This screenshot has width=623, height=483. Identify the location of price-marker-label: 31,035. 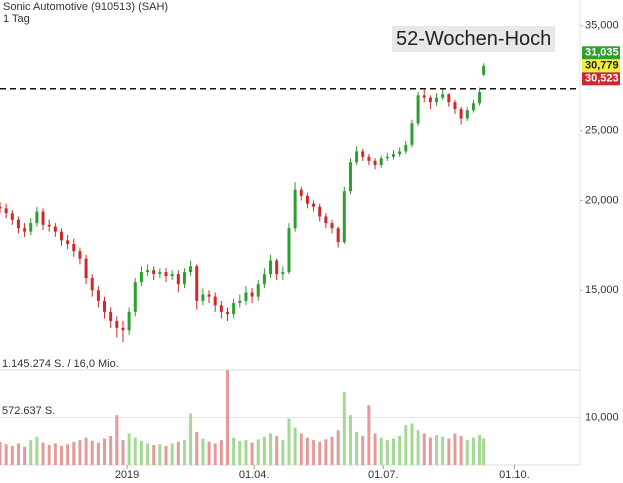
(602, 53).